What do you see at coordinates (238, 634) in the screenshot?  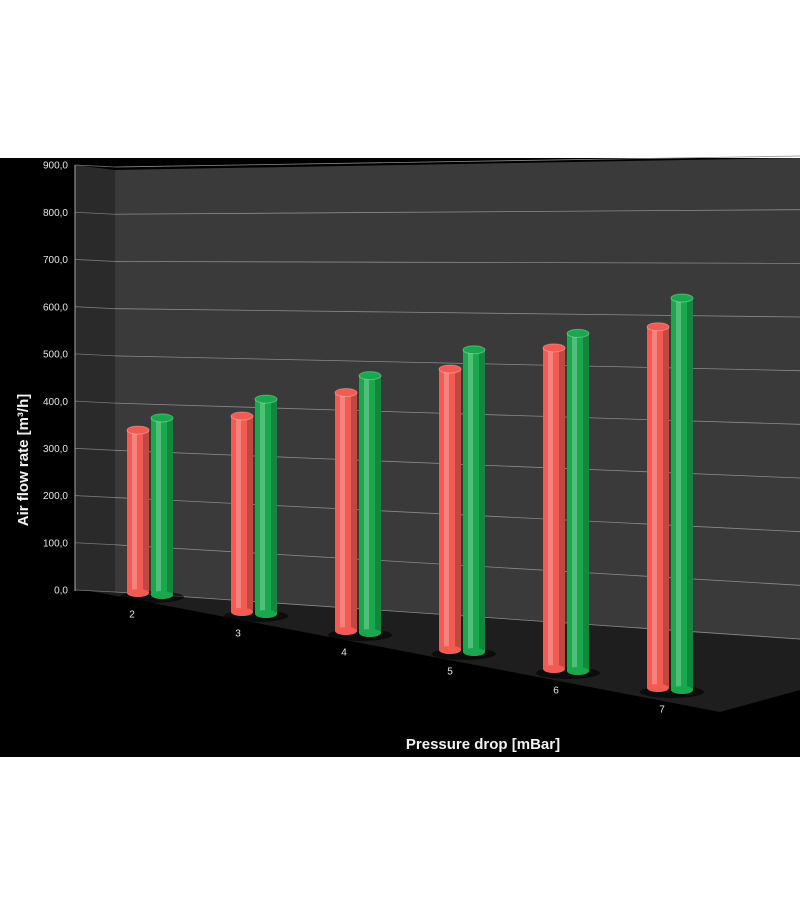 I see `x-tick-label: 3` at bounding box center [238, 634].